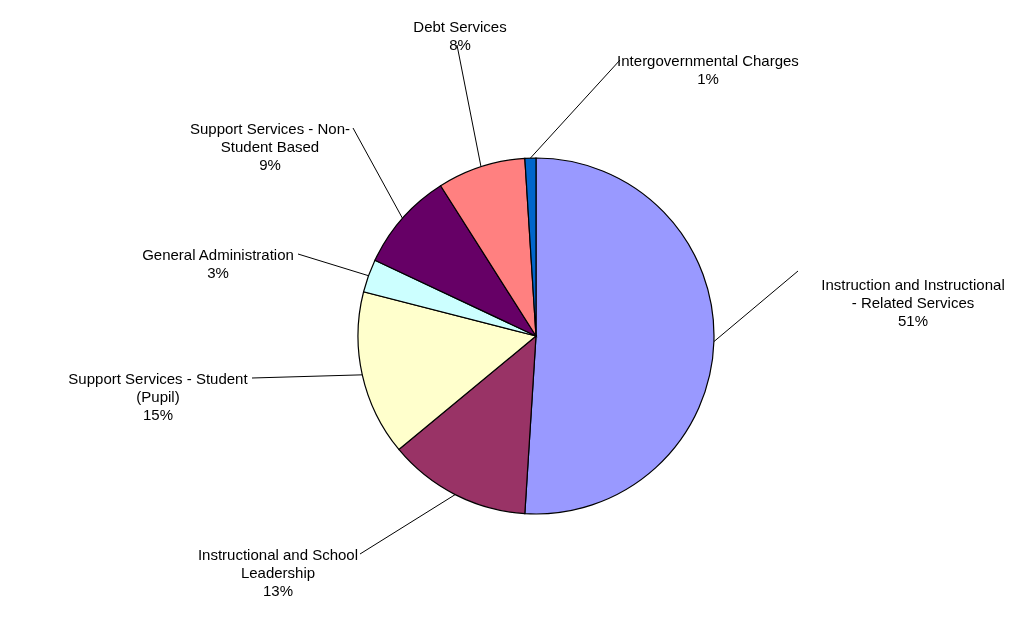  What do you see at coordinates (218, 272) in the screenshot?
I see `data-label: 3%` at bounding box center [218, 272].